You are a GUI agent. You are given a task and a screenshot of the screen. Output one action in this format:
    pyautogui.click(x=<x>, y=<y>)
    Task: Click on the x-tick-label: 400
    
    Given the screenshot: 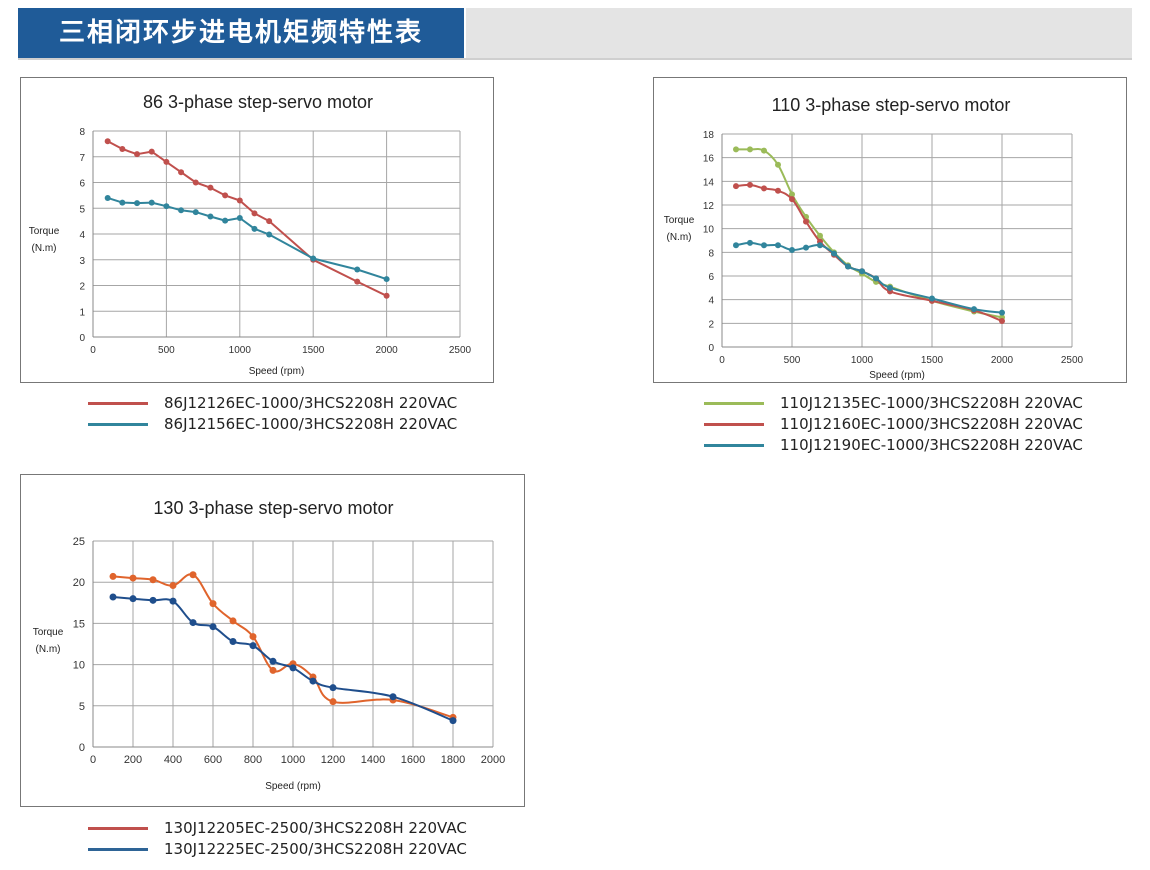 What is the action you would take?
    pyautogui.click(x=173, y=760)
    